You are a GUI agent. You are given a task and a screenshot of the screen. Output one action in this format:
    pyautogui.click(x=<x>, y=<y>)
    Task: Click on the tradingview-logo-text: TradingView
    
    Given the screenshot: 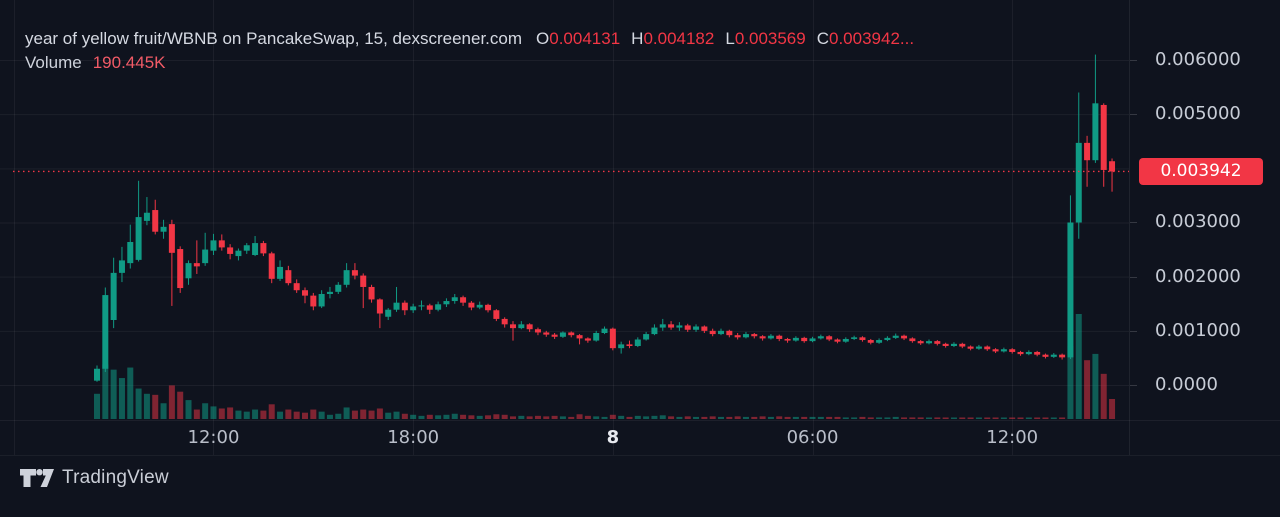 What is the action you would take?
    pyautogui.click(x=115, y=477)
    